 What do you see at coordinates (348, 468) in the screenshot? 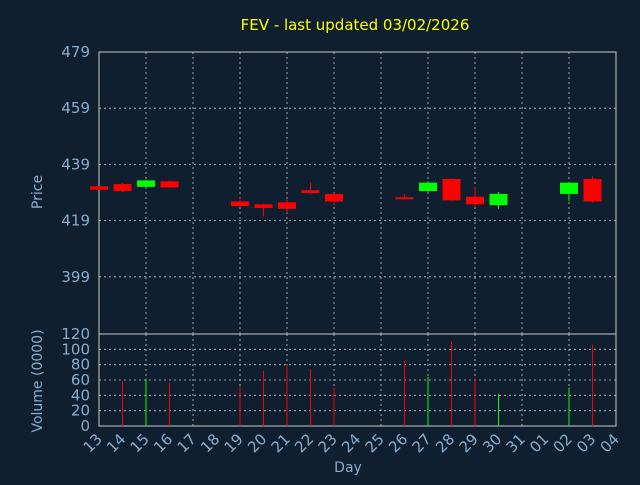
I see `x-axis-label: Day` at bounding box center [348, 468].